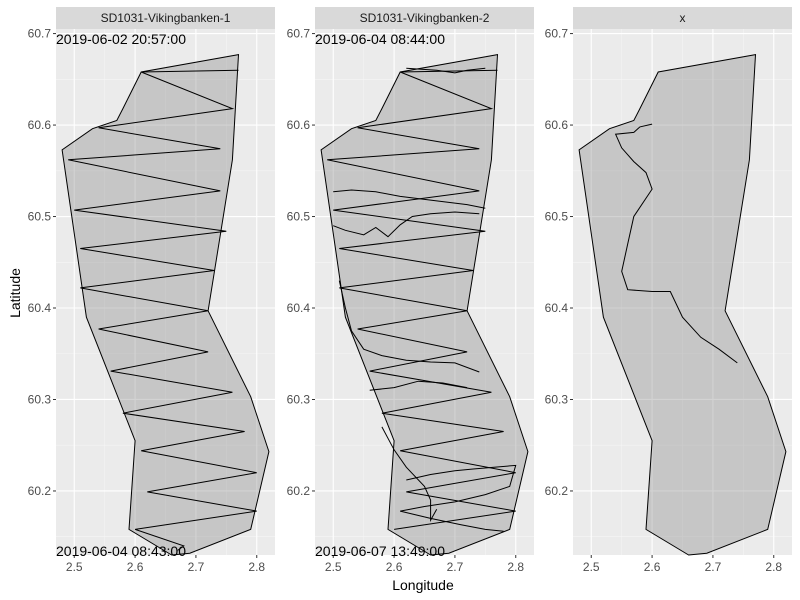 Image resolution: width=800 pixels, height=600 pixels. What do you see at coordinates (121, 551) in the screenshot?
I see `end-time-label: 2019-06-04 08:43:00` at bounding box center [121, 551].